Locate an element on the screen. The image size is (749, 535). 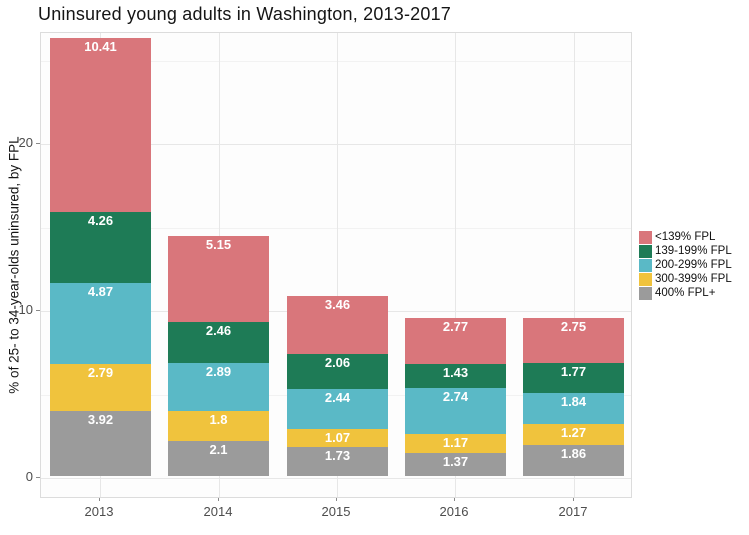
bar-segment: 1.8 is located at coordinates (218, 425).